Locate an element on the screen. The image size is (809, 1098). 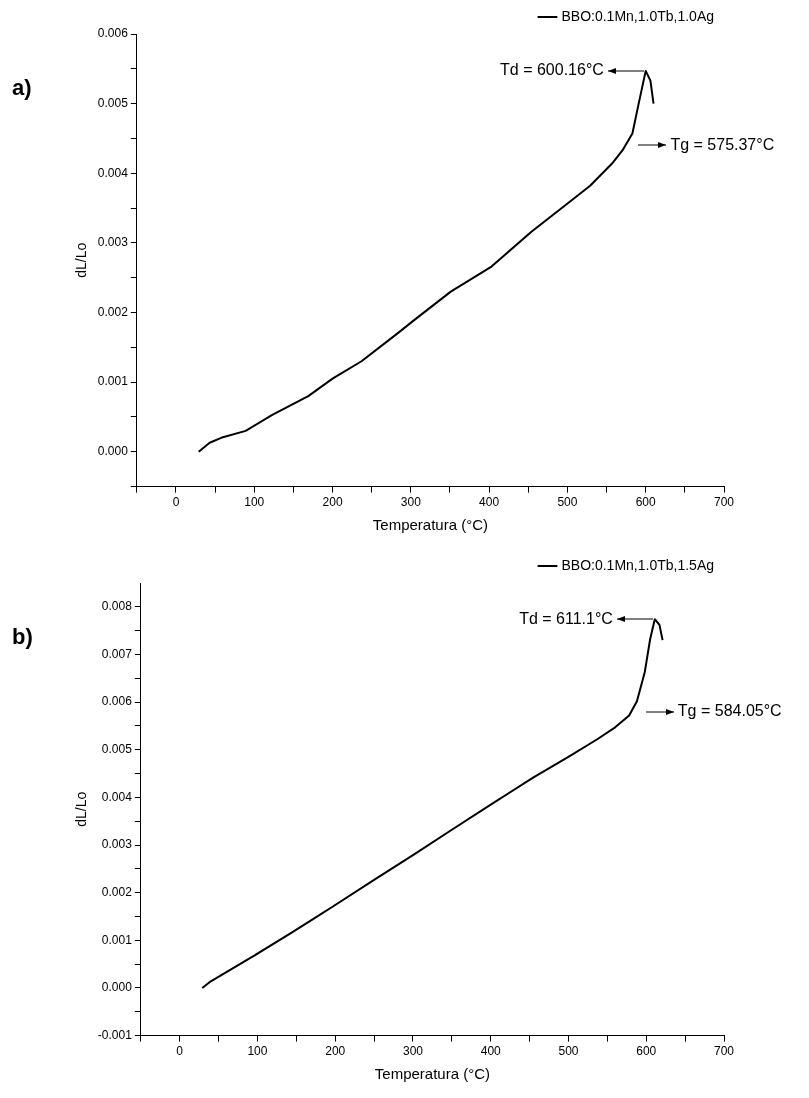
text: a) is located at coordinates (22, 88).